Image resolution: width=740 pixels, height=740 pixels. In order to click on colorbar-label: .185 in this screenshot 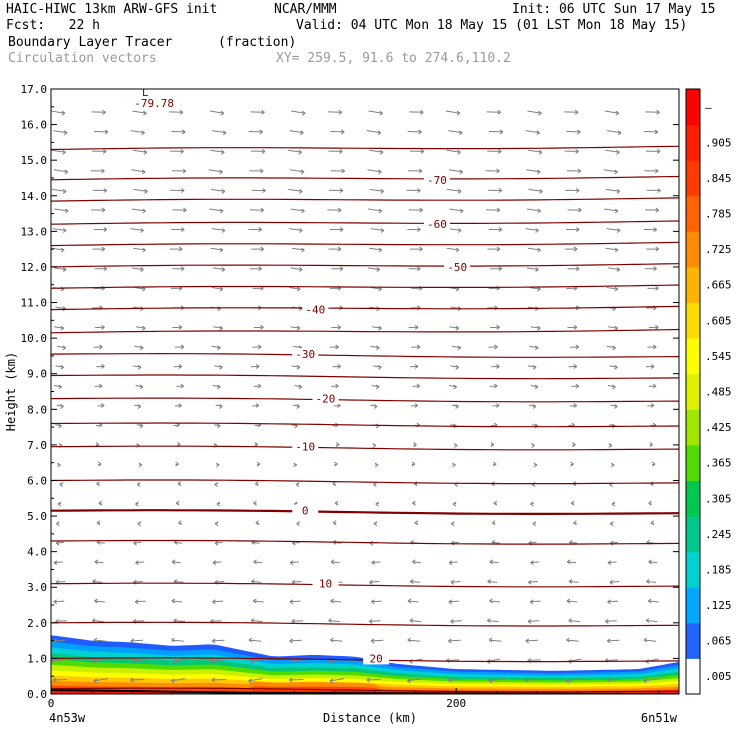, I will do `click(718, 569)`.